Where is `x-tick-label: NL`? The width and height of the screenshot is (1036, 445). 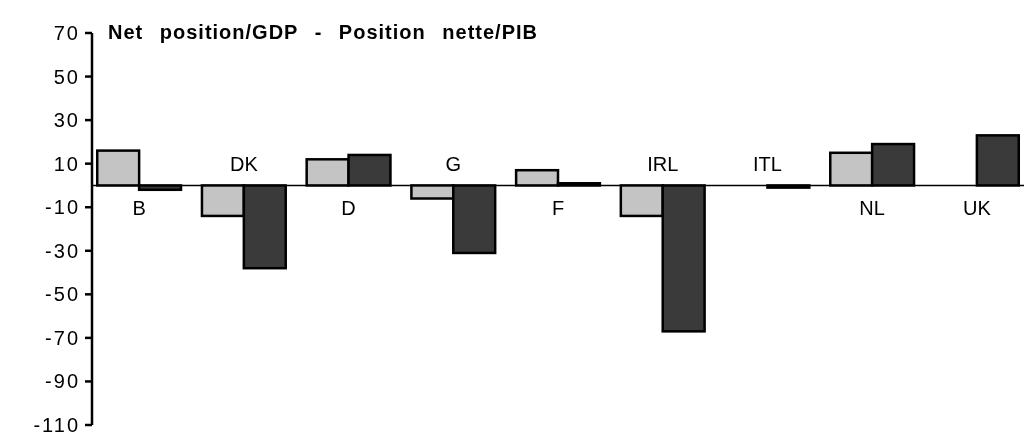 x-tick-label: NL is located at coordinates (872, 208).